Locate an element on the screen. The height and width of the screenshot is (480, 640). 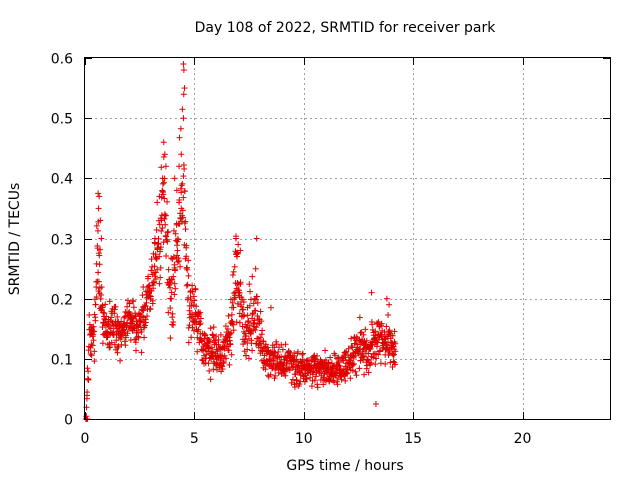
y-tick-label: 0.6 is located at coordinates (62, 60).